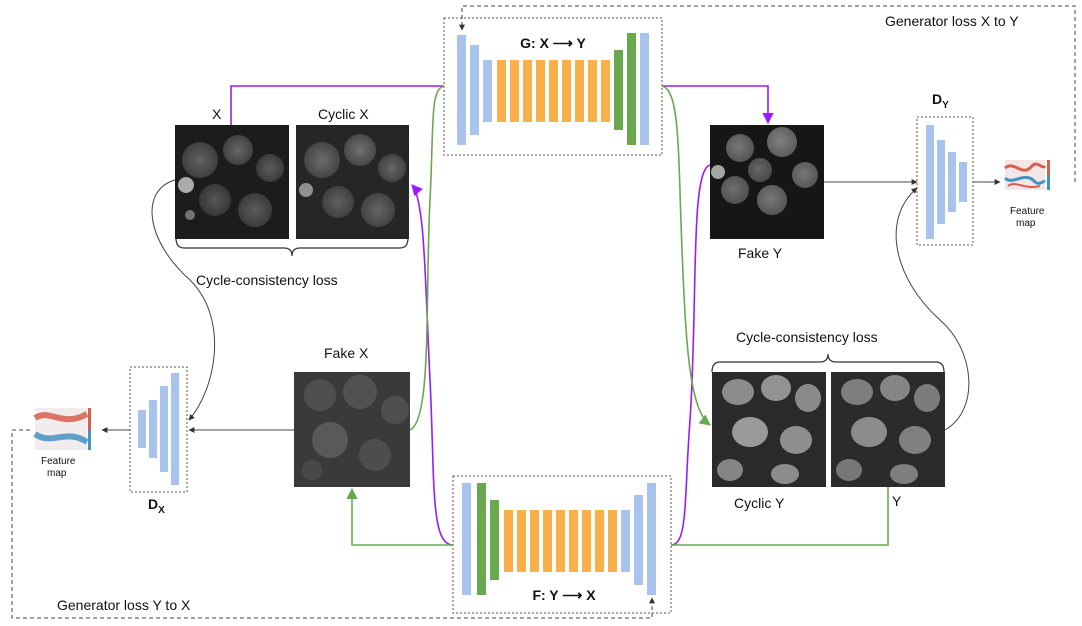 Image resolution: width=1082 pixels, height=626 pixels. I want to click on generator-f: F: Y ⟶ X, so click(562, 544).